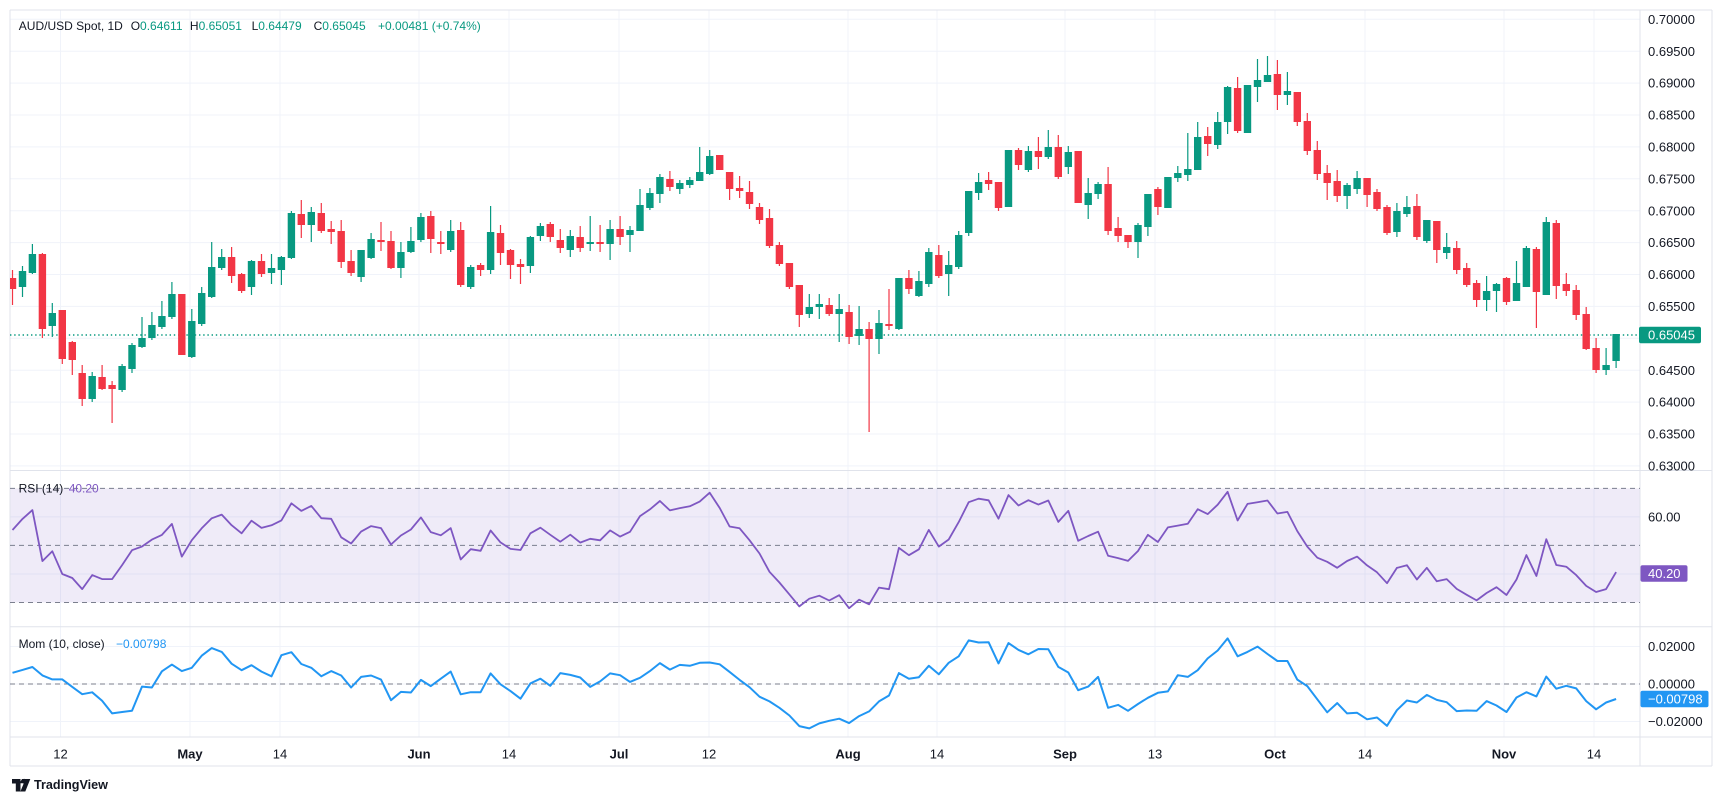 The width and height of the screenshot is (1723, 803). Describe the element at coordinates (1671, 402) in the screenshot. I see `svg-text: 0.64000` at that location.